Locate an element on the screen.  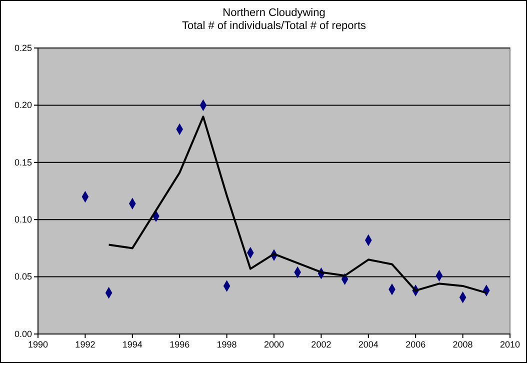
x-tick-label: 1992 is located at coordinates (85, 344).